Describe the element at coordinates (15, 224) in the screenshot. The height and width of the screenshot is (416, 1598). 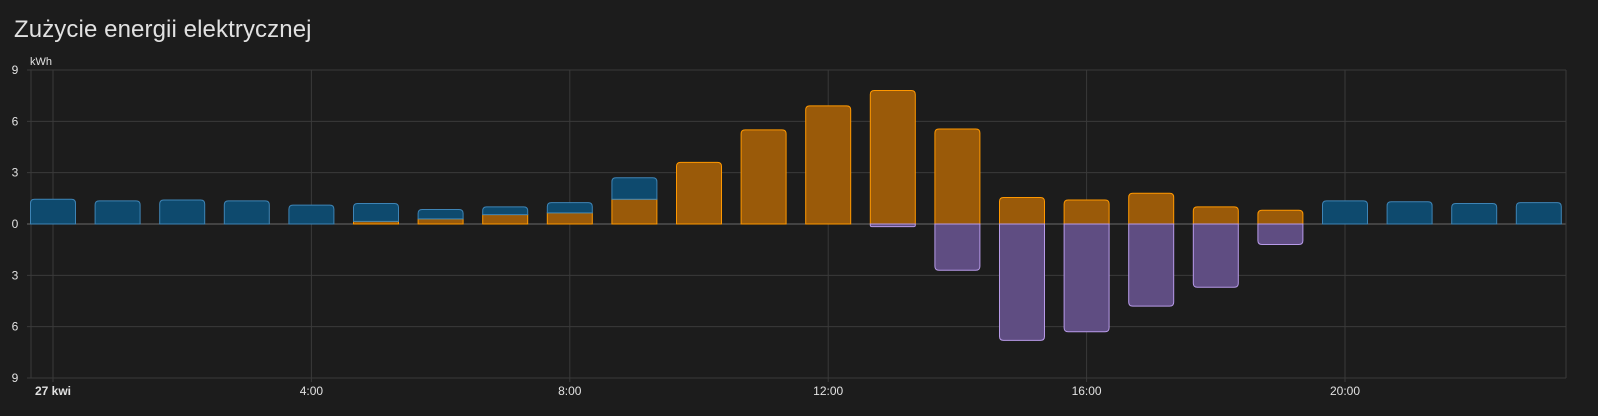
I see `y-tick-label: 0` at that location.